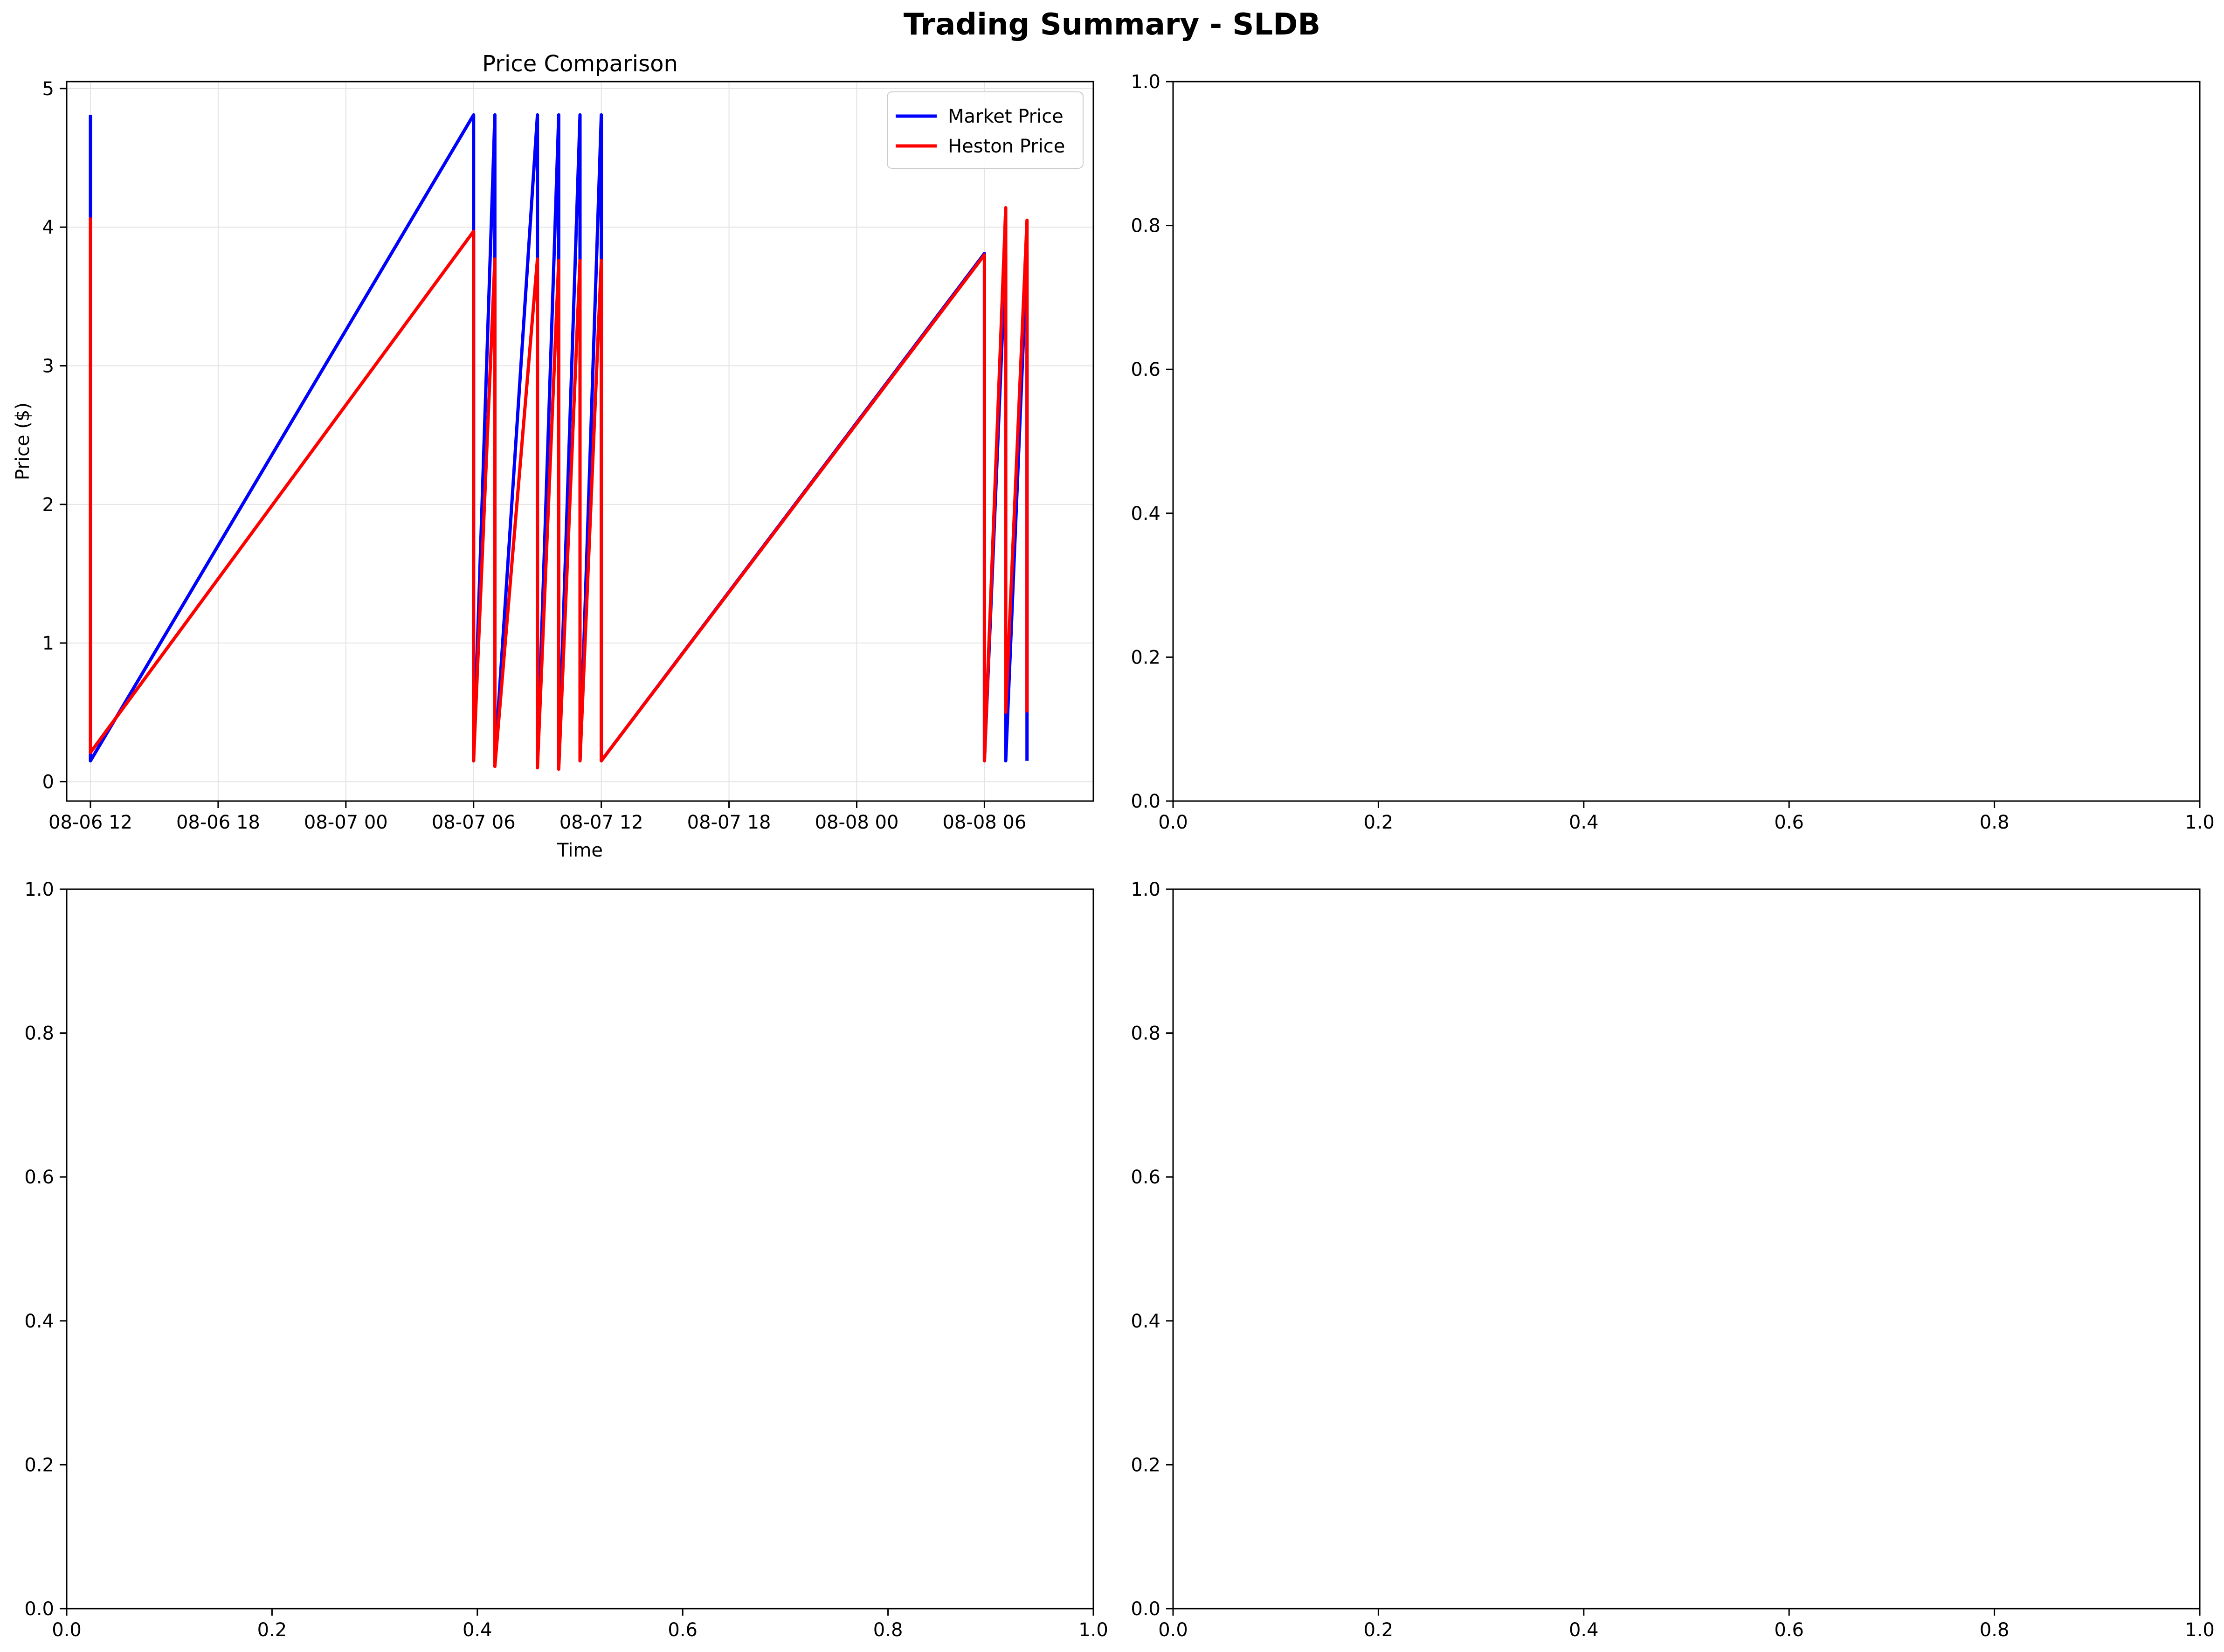  What do you see at coordinates (1112, 24) in the screenshot?
I see `figure-title: Trading Summary - SLDB` at bounding box center [1112, 24].